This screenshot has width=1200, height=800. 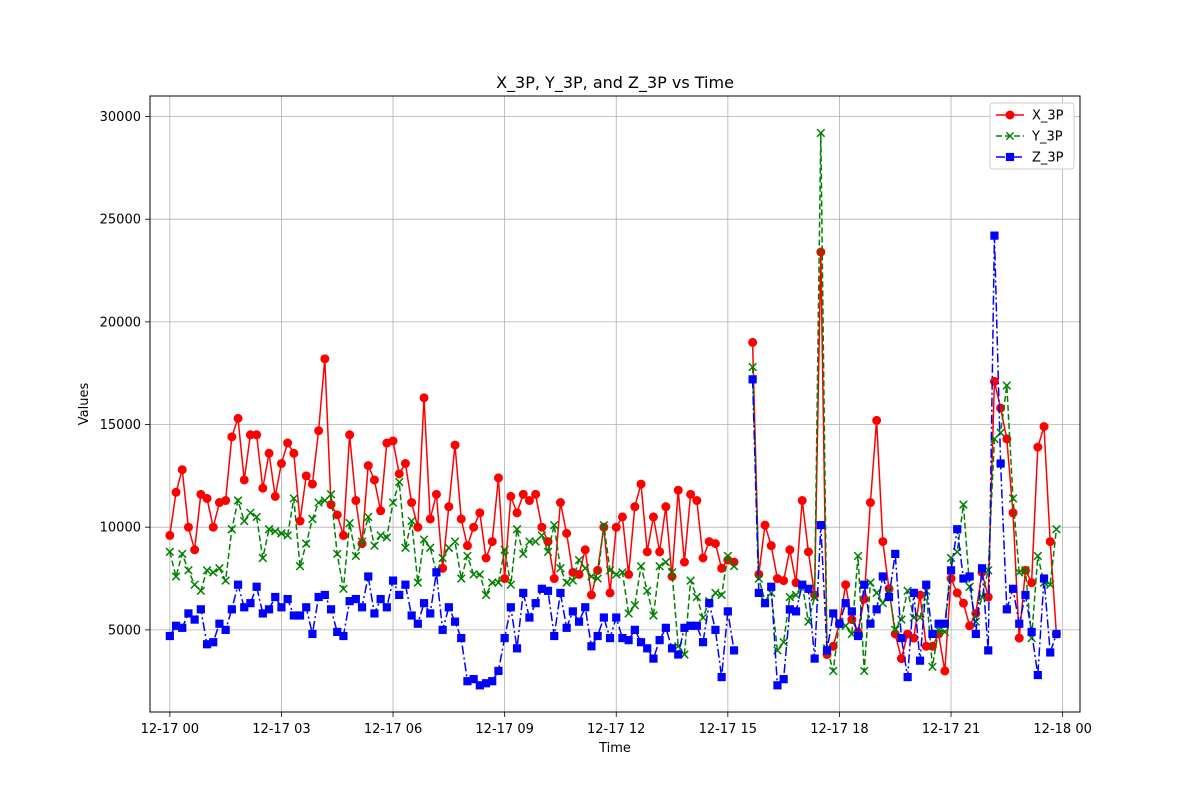 What do you see at coordinates (1048, 116) in the screenshot?
I see `legend-label: X_3P` at bounding box center [1048, 116].